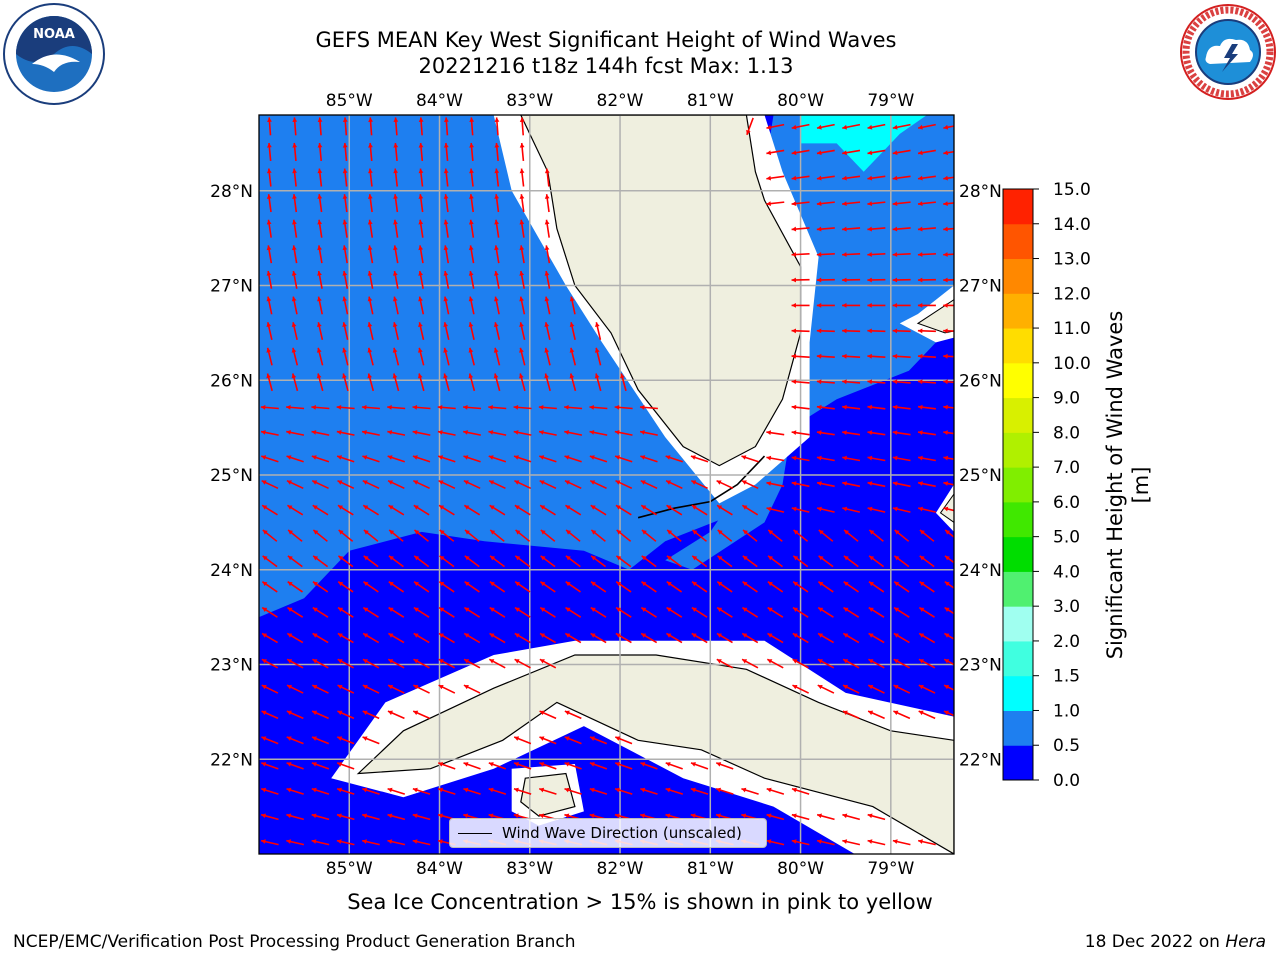 This screenshot has width=1280, height=960. I want to click on colorbar-tick-label: 11.0, so click(1072, 329).